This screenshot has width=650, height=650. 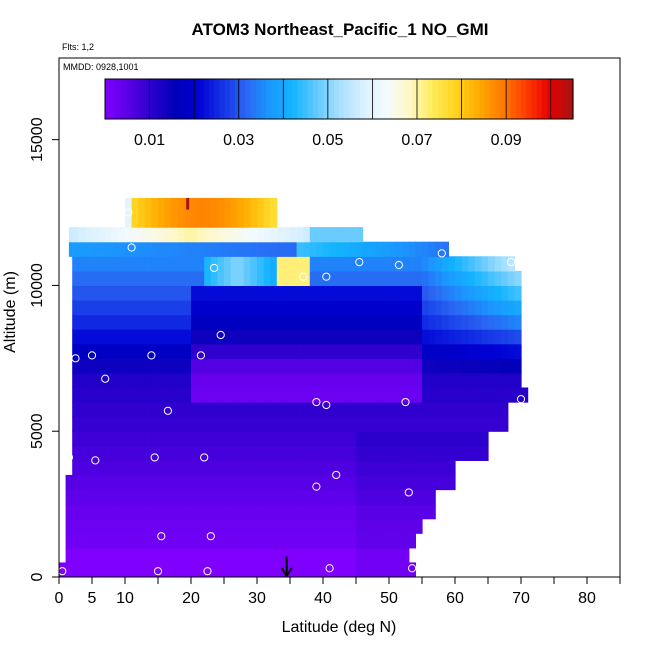 I want to click on x-tick-label: 0, so click(x=59, y=598).